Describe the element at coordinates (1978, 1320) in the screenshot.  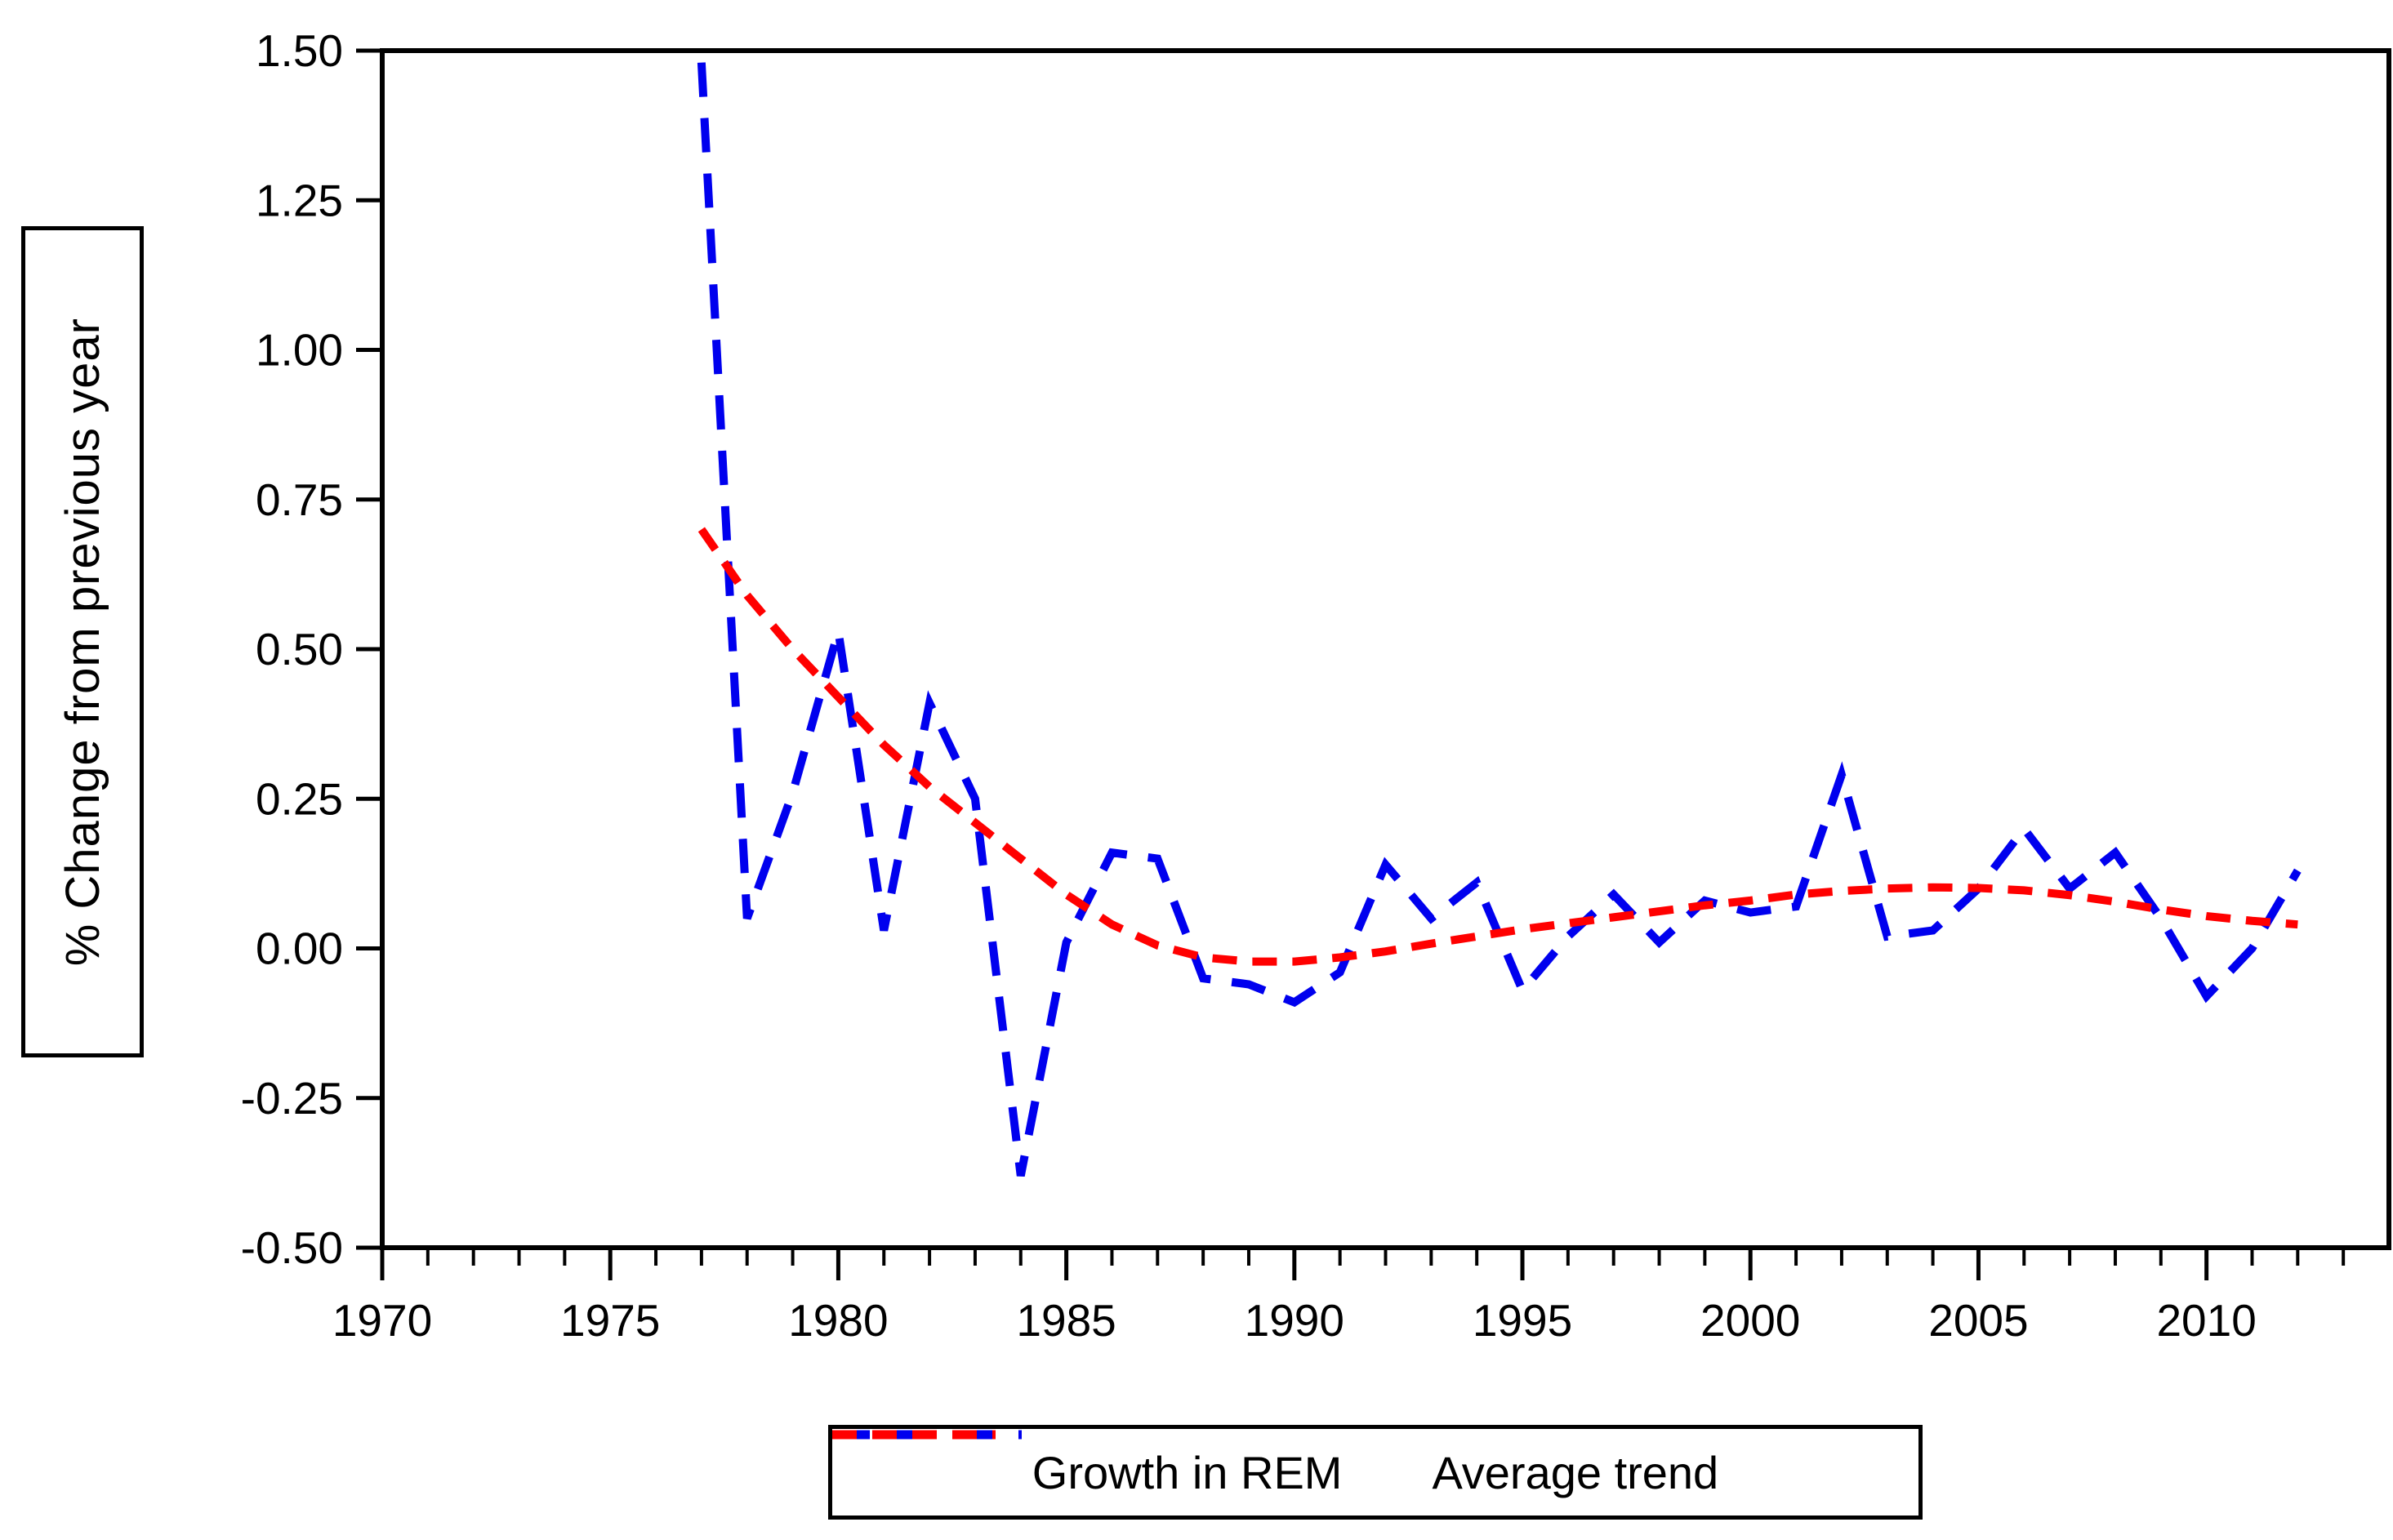
I see `x-axis-tick-label: 2005` at that location.